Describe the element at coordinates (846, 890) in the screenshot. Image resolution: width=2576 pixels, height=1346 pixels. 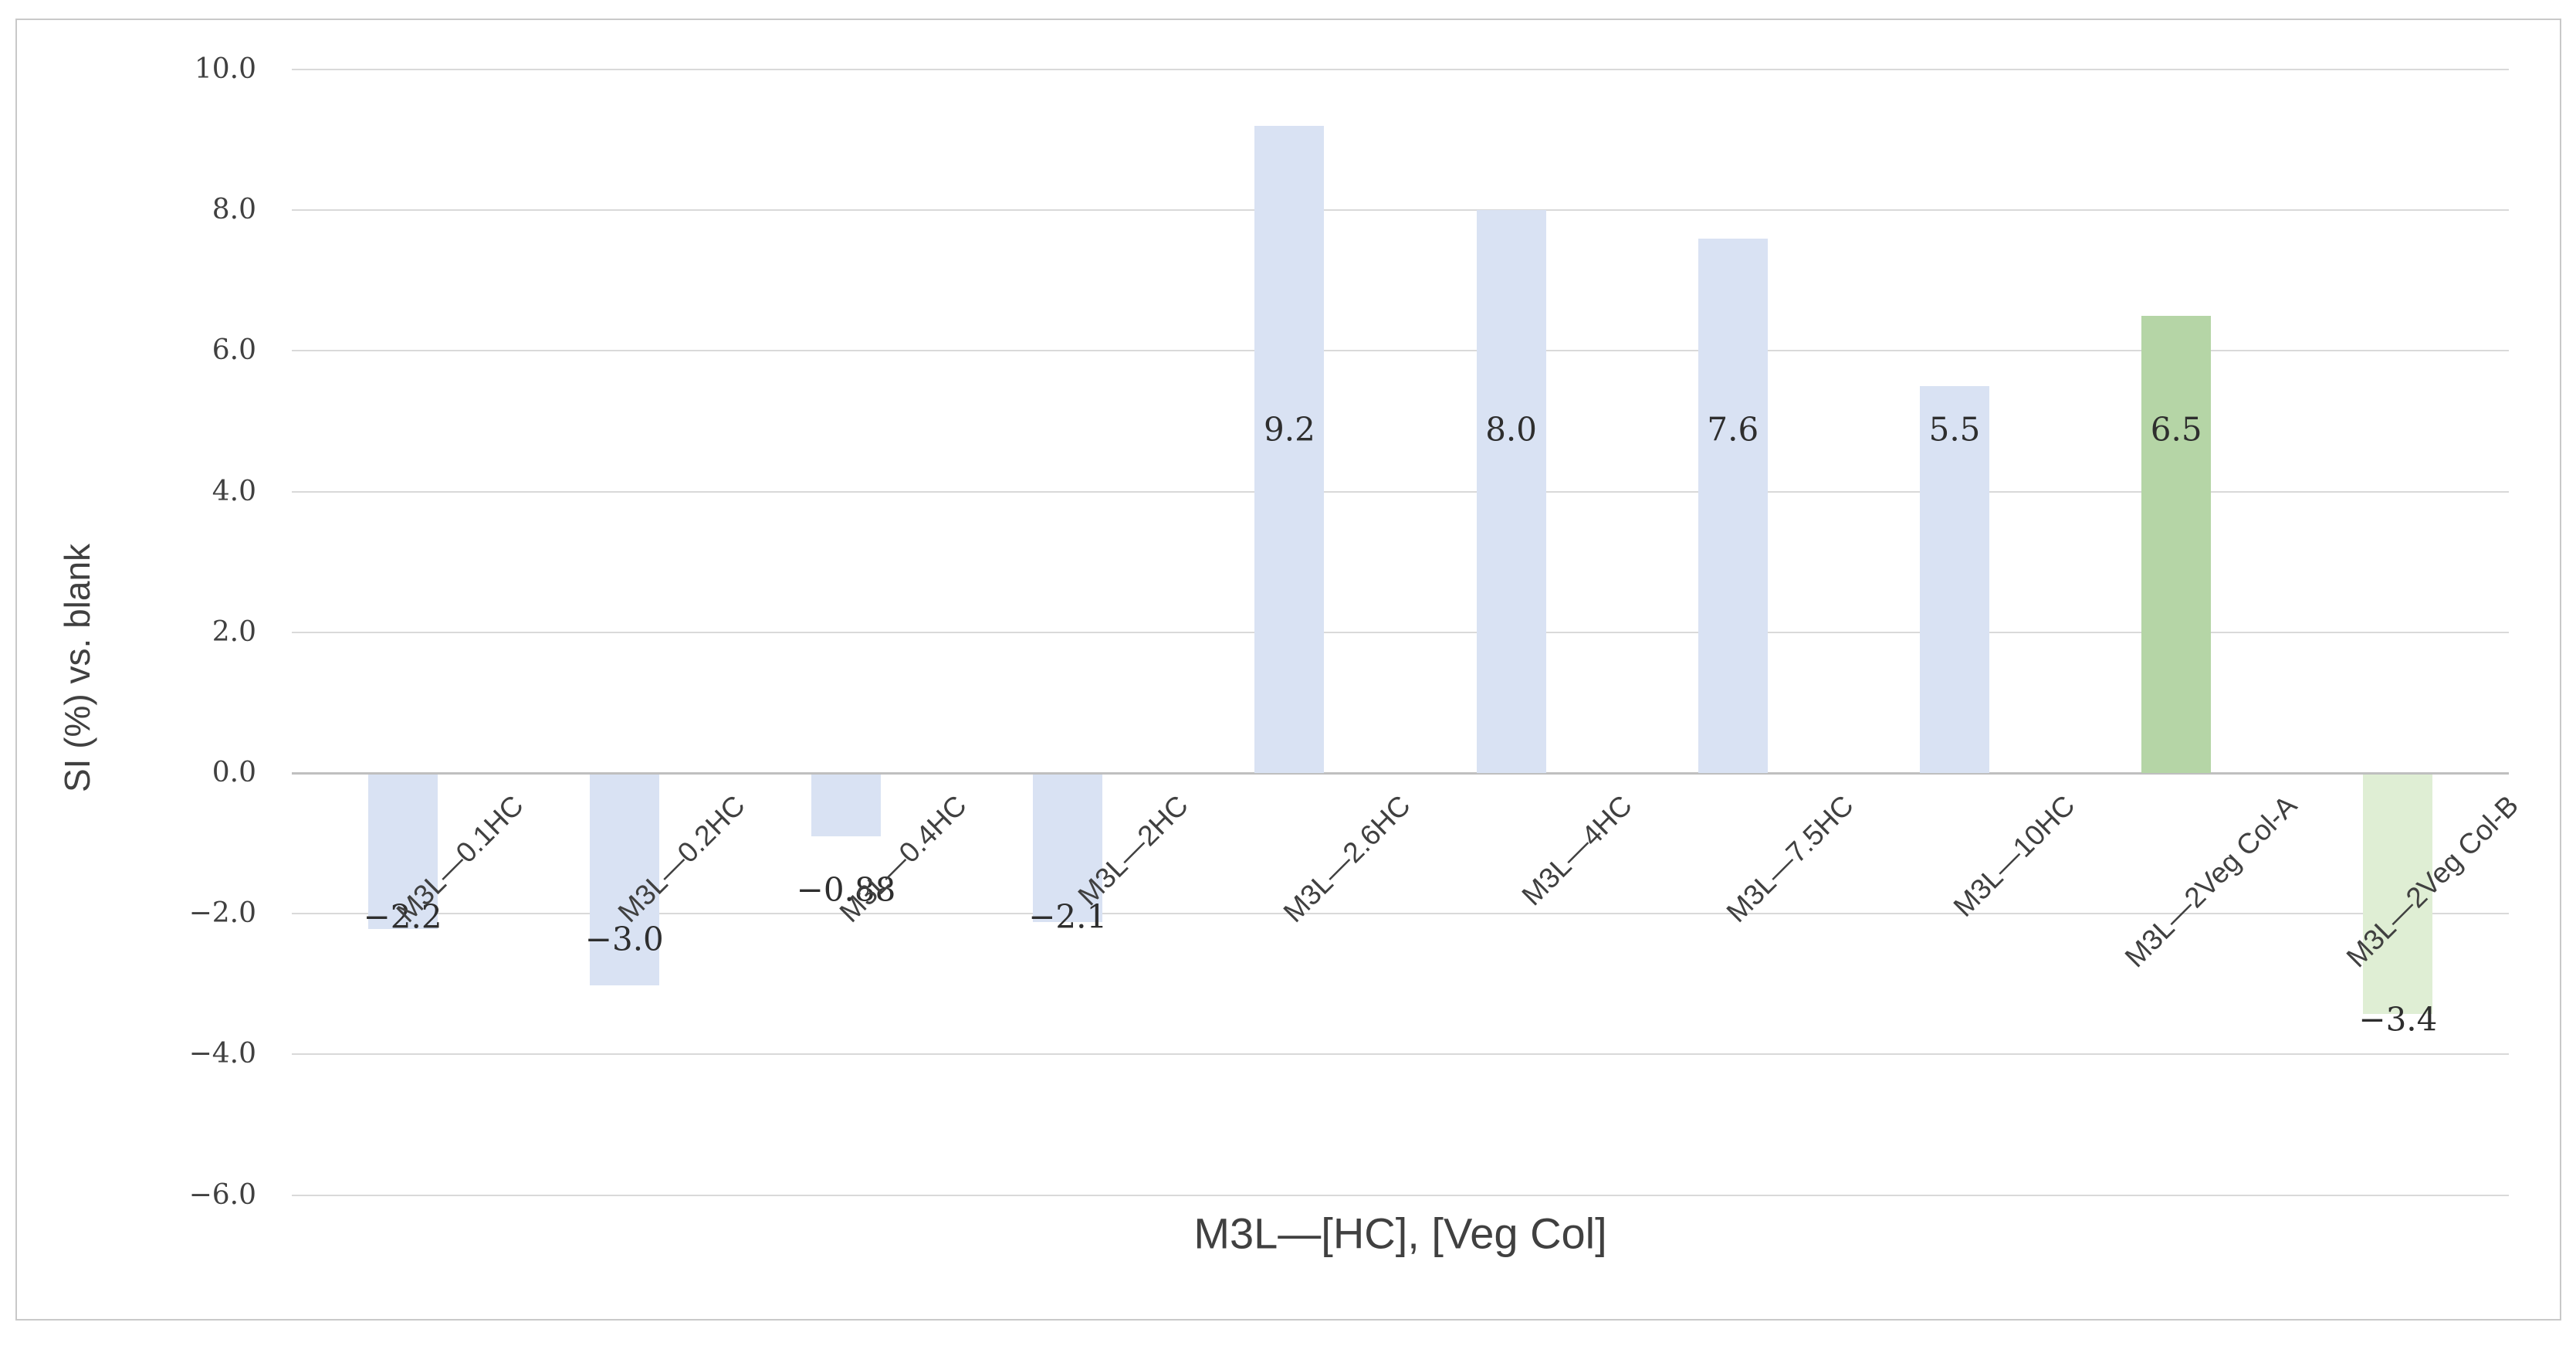
I see `value-label: −0.88` at that location.